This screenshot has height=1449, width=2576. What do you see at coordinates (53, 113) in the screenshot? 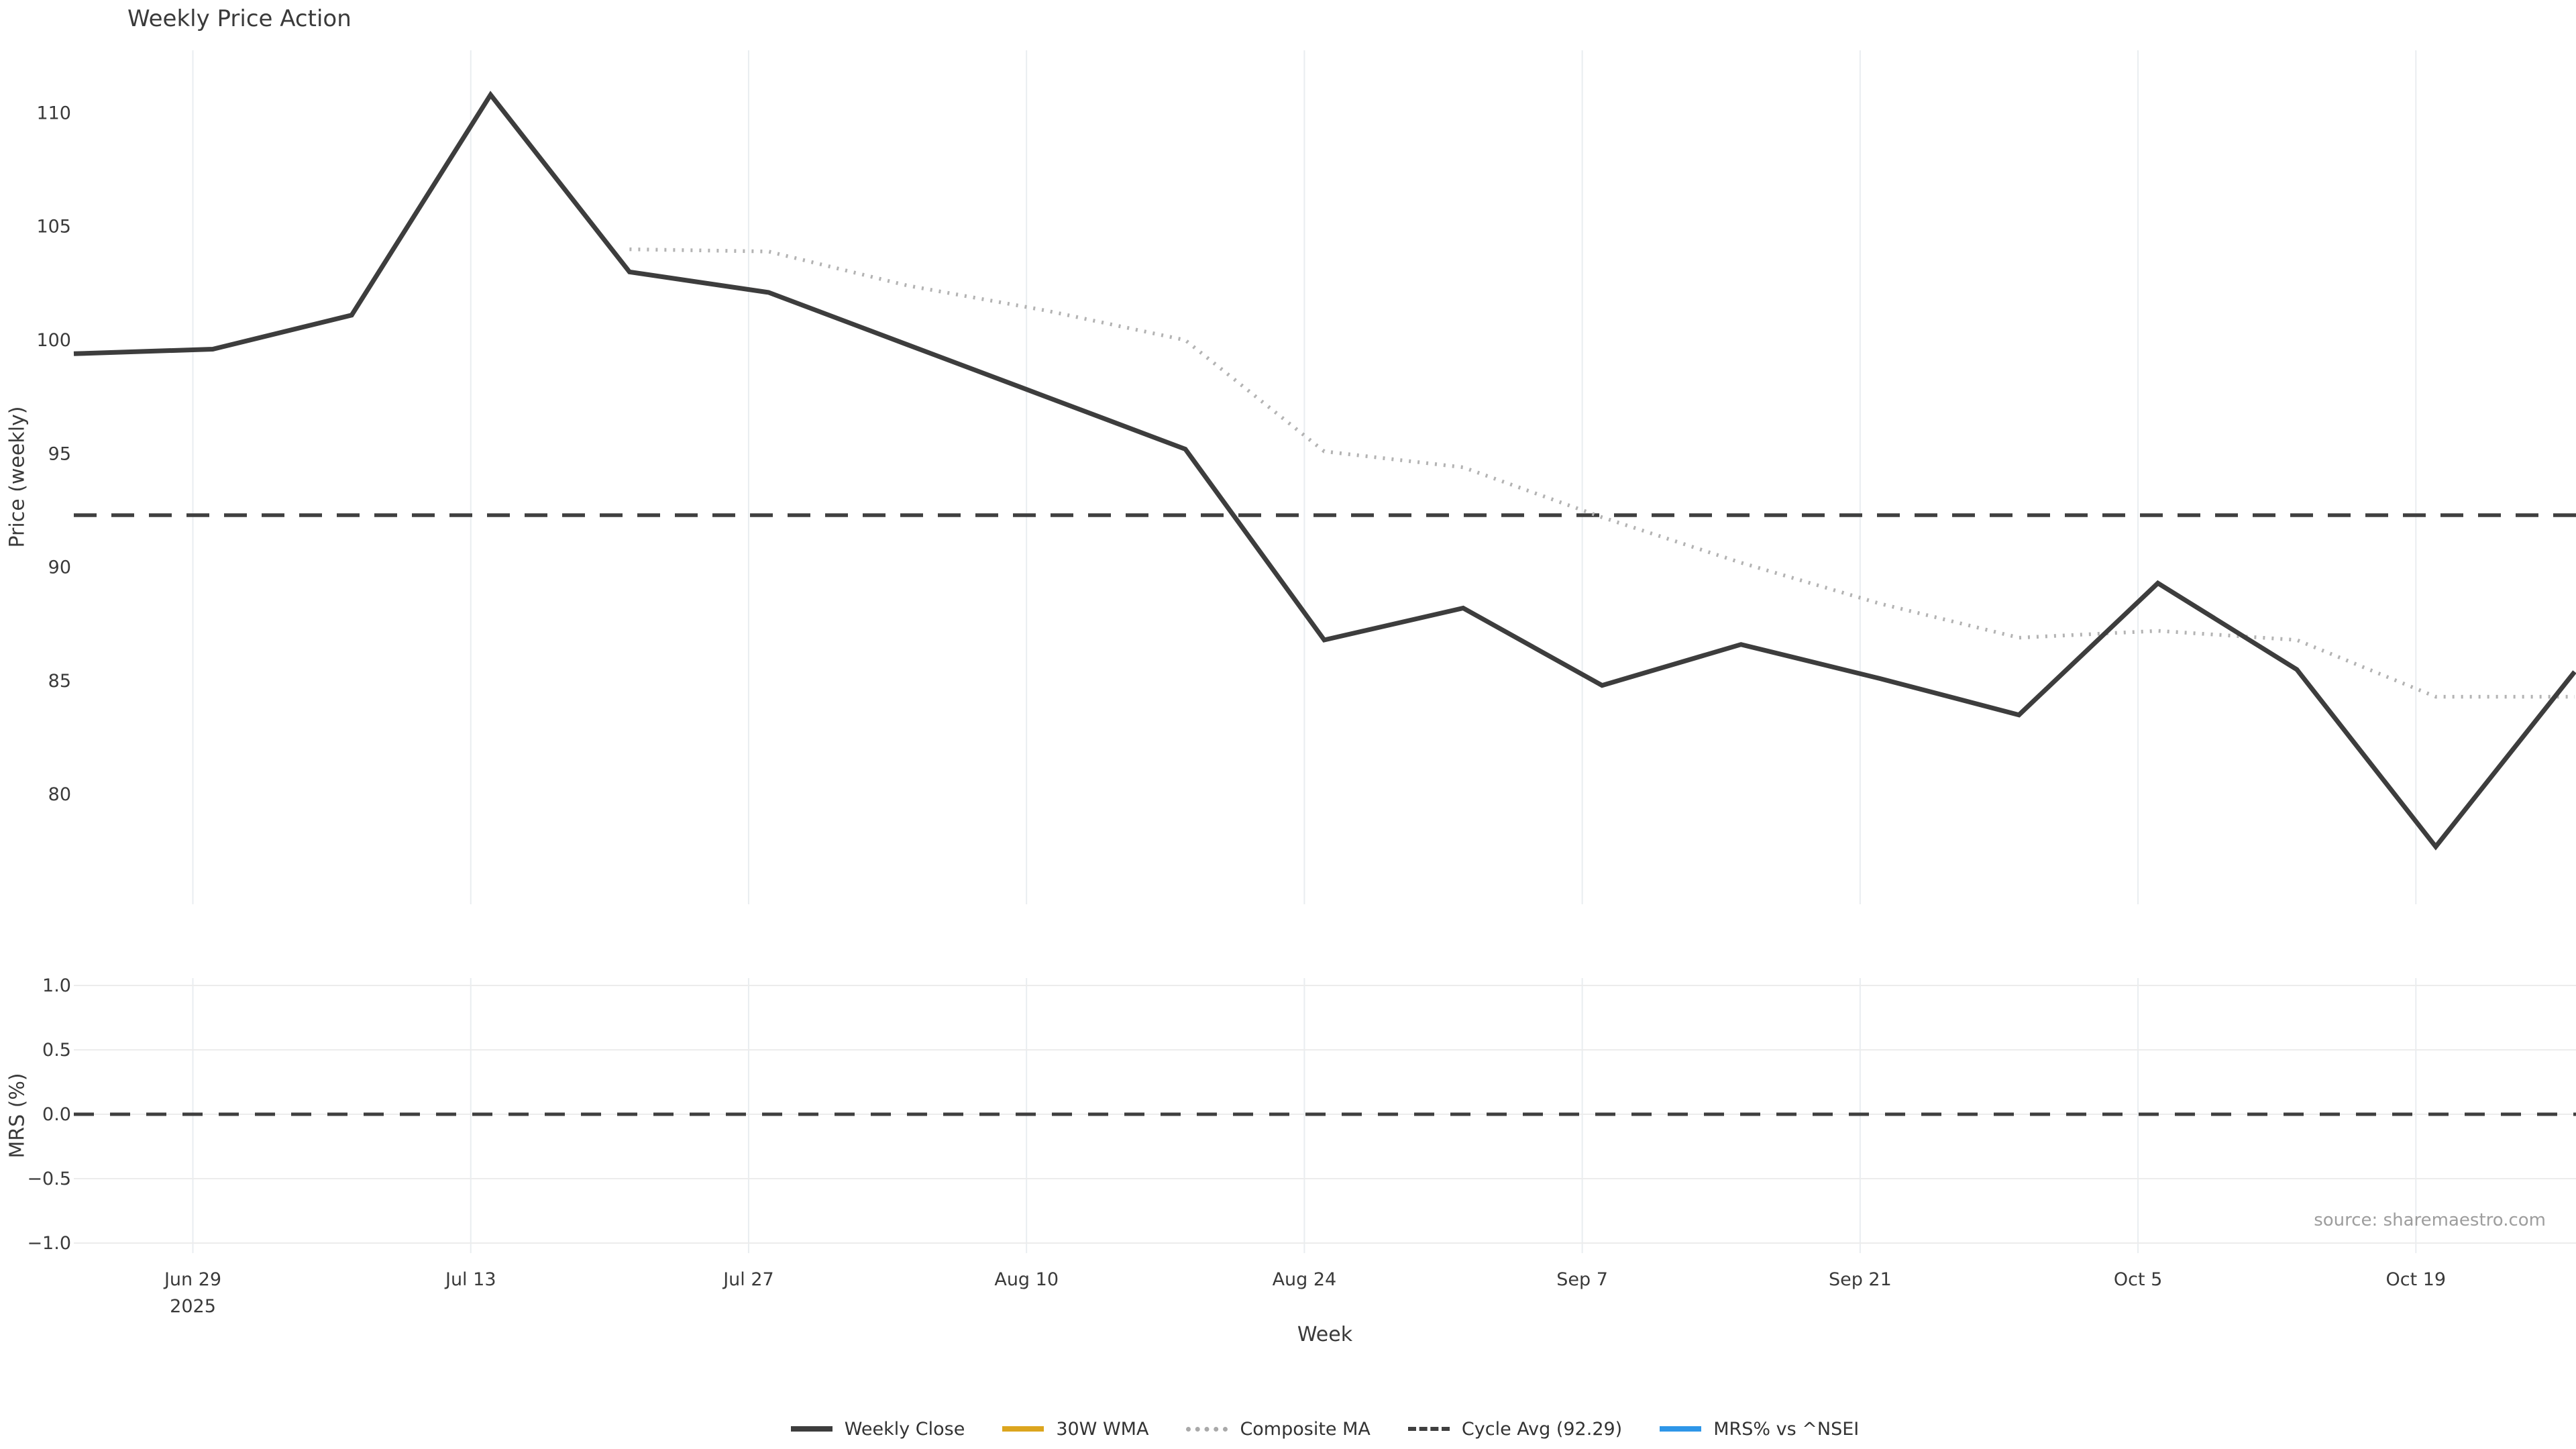
I see `price-tick-label: 110` at bounding box center [53, 113].